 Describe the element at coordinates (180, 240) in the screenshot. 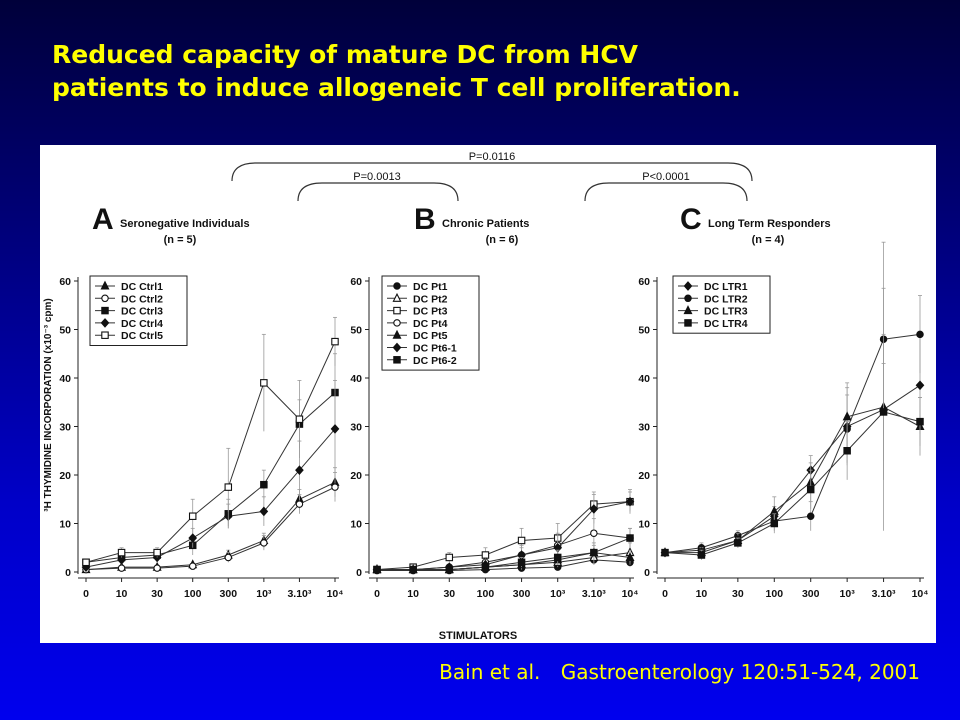

I see `panel-subtitle: (n = 5)` at that location.